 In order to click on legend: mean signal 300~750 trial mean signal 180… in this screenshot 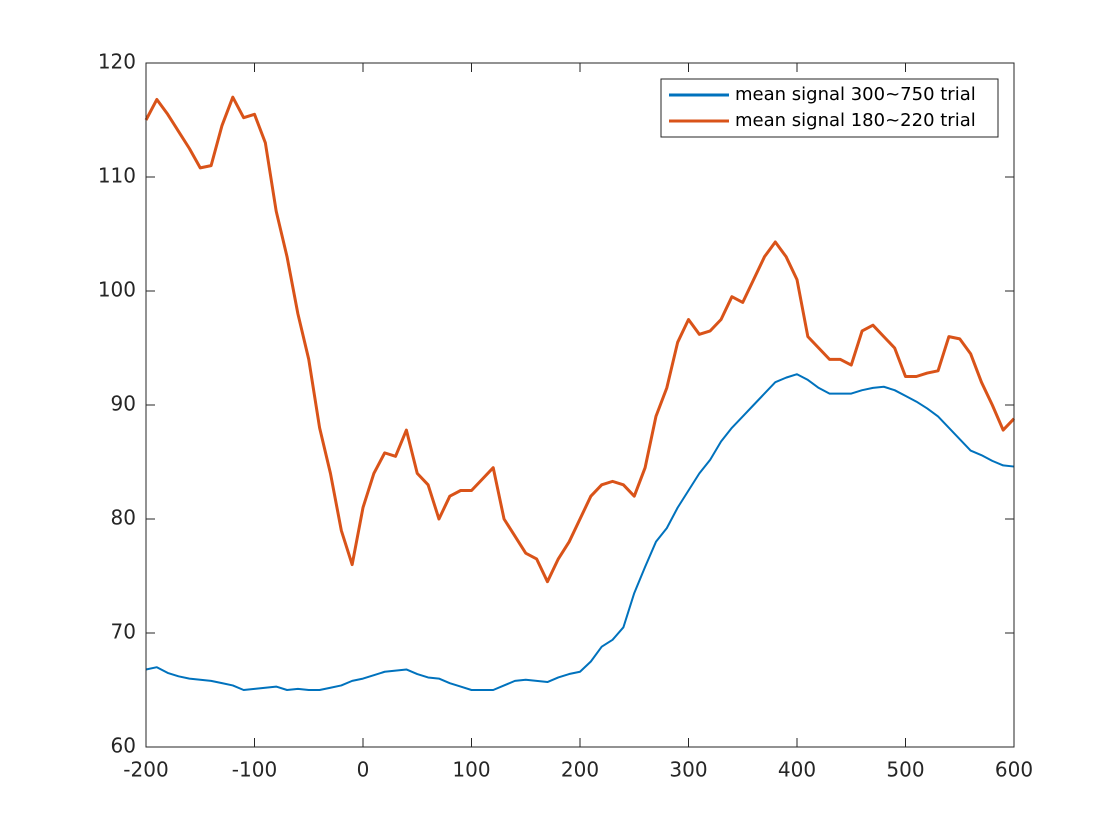, I will do `click(829, 108)`.